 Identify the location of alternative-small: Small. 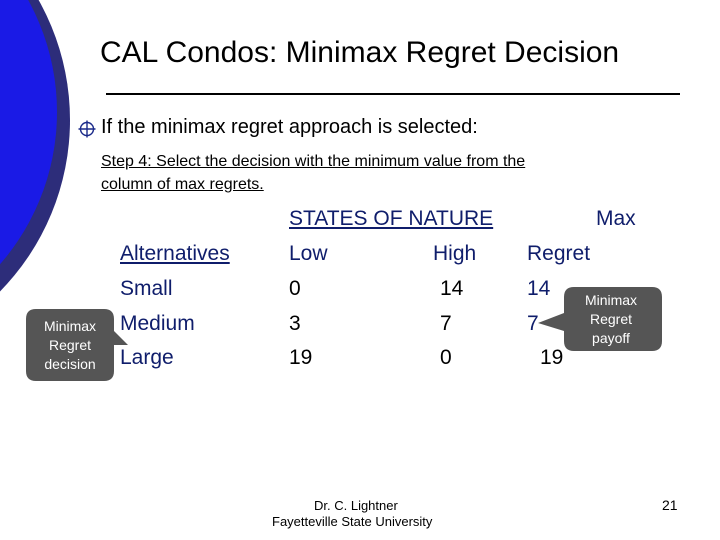
(146, 288).